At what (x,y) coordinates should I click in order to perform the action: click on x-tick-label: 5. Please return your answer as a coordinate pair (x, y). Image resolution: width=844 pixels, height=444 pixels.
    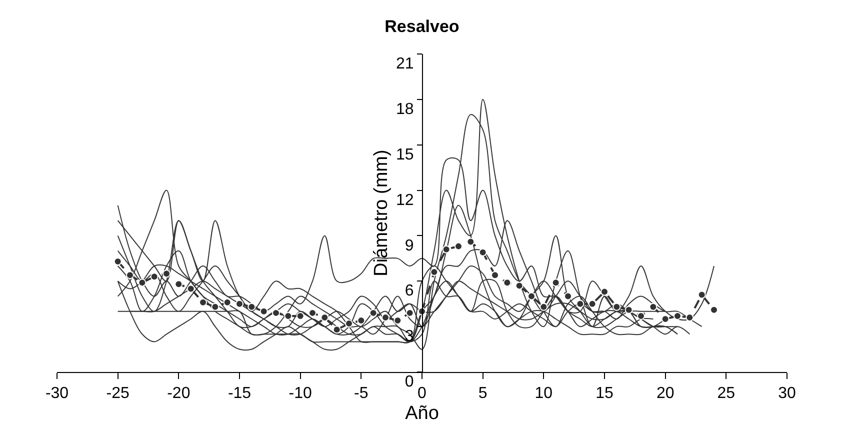
    Looking at the image, I should click on (483, 393).